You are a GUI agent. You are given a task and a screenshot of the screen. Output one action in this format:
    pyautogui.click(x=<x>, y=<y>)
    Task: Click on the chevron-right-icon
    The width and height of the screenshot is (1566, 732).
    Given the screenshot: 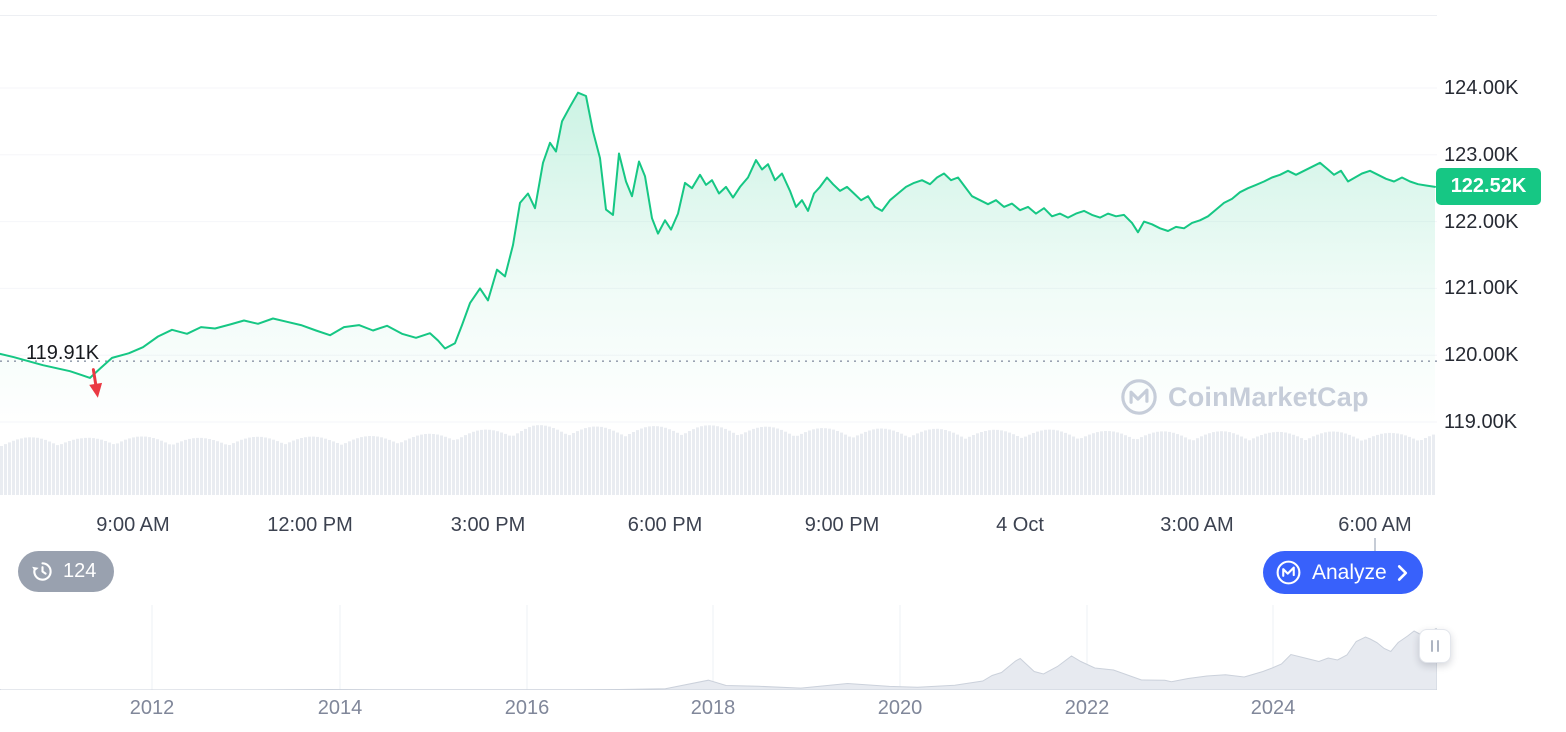 What is the action you would take?
    pyautogui.click(x=1402, y=572)
    